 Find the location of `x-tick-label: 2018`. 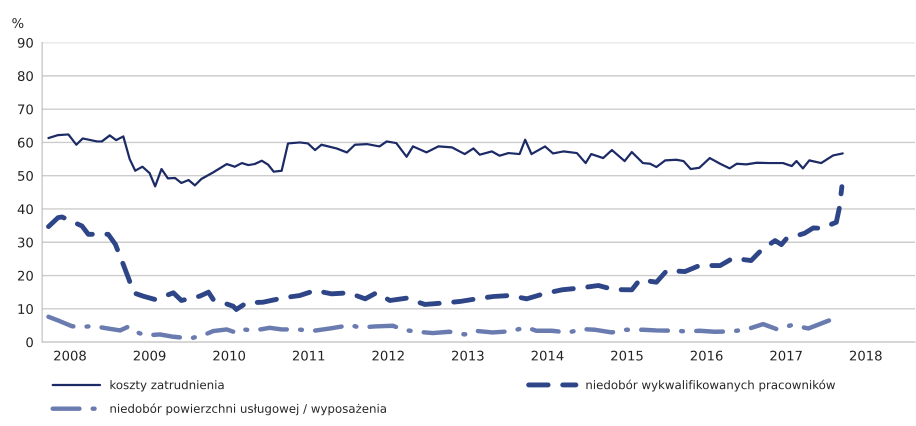

x-tick-label: 2018 is located at coordinates (866, 355).